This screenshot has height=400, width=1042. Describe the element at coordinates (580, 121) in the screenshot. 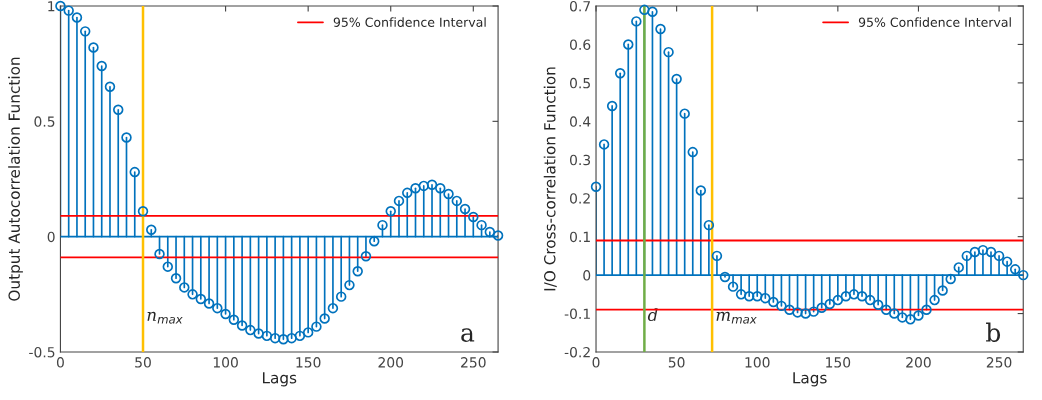

I see `y-tick-label: 0.4` at that location.